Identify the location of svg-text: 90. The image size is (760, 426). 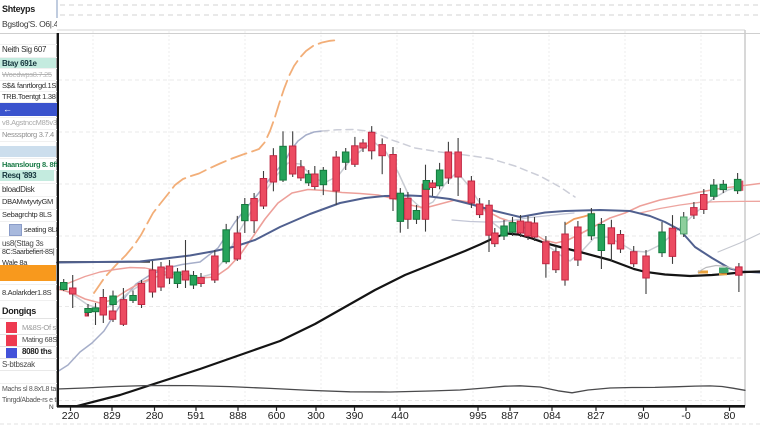
(644, 416).